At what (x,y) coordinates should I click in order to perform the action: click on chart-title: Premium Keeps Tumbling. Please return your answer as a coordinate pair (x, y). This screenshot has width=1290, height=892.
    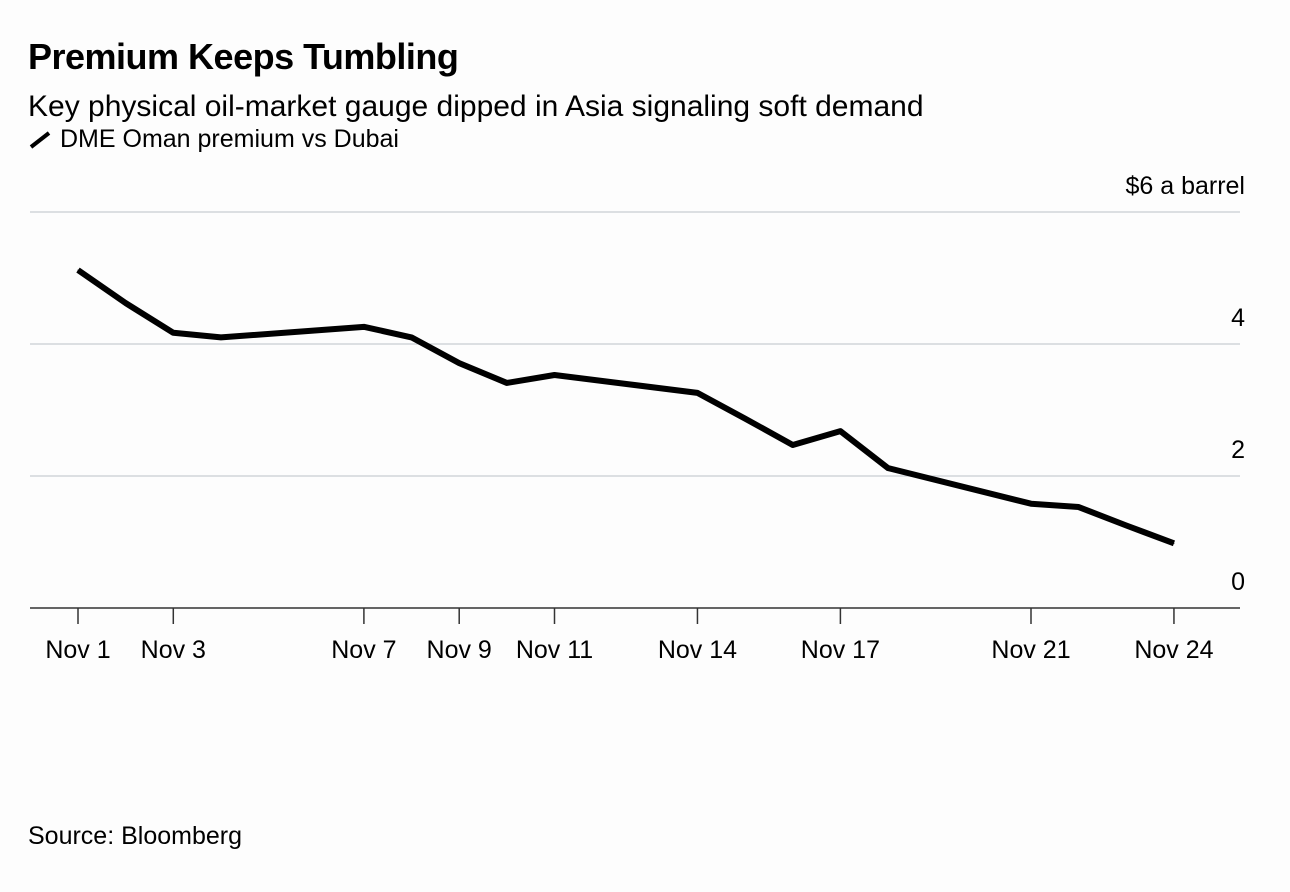
    Looking at the image, I should click on (243, 56).